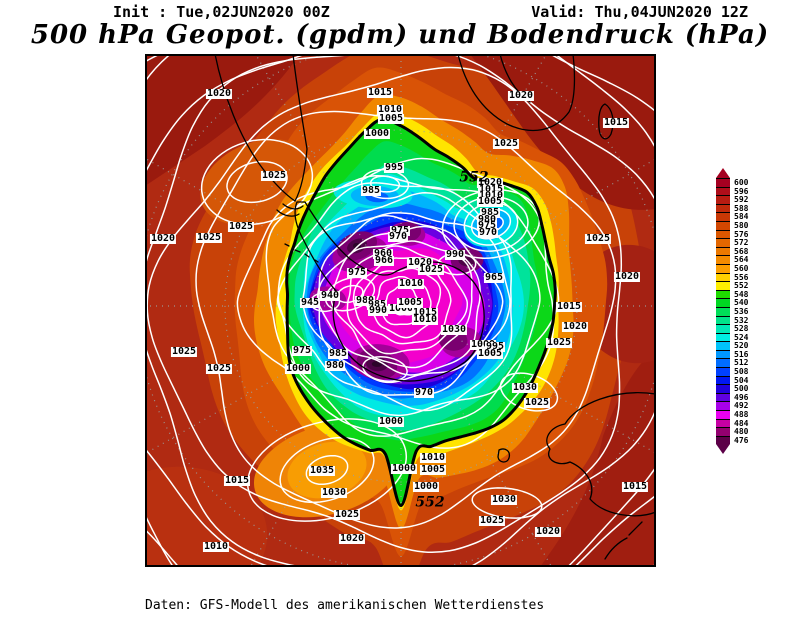 The image size is (800, 618). Describe the element at coordinates (741, 397) in the screenshot. I see `legend-value-label: 496` at that location.